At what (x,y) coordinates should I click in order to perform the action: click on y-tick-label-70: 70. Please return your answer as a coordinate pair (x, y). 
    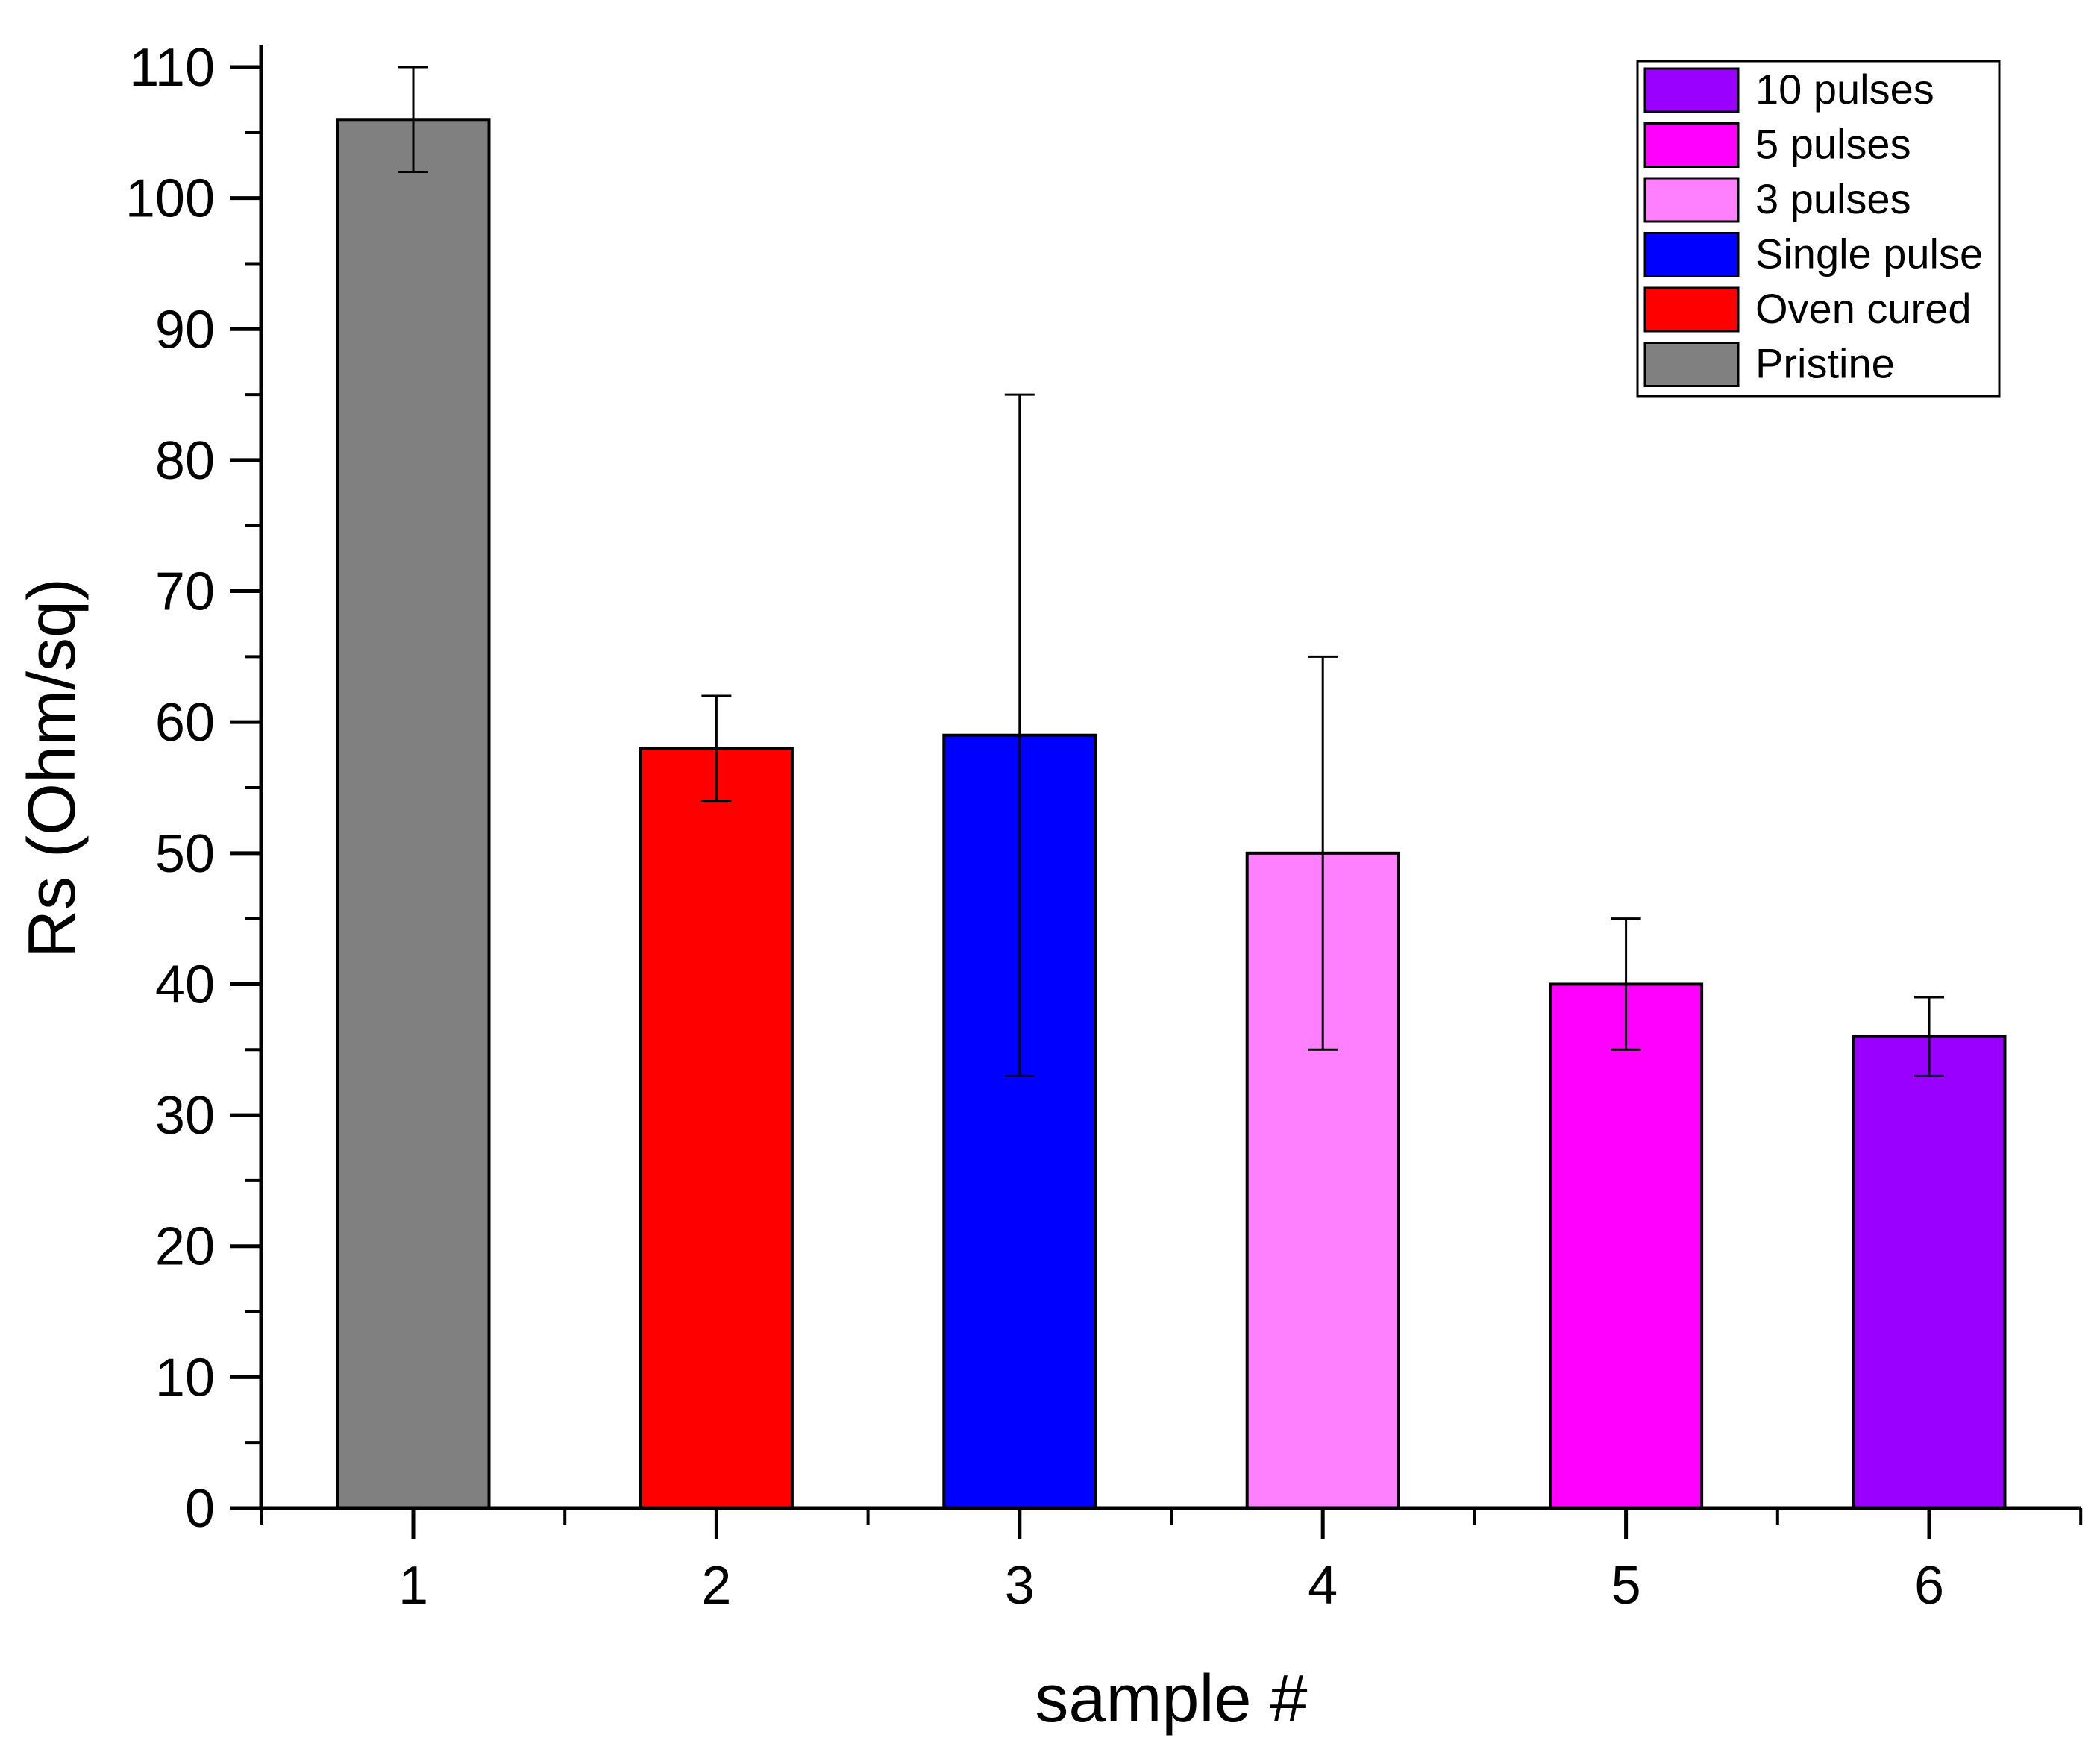
    Looking at the image, I should click on (185, 592).